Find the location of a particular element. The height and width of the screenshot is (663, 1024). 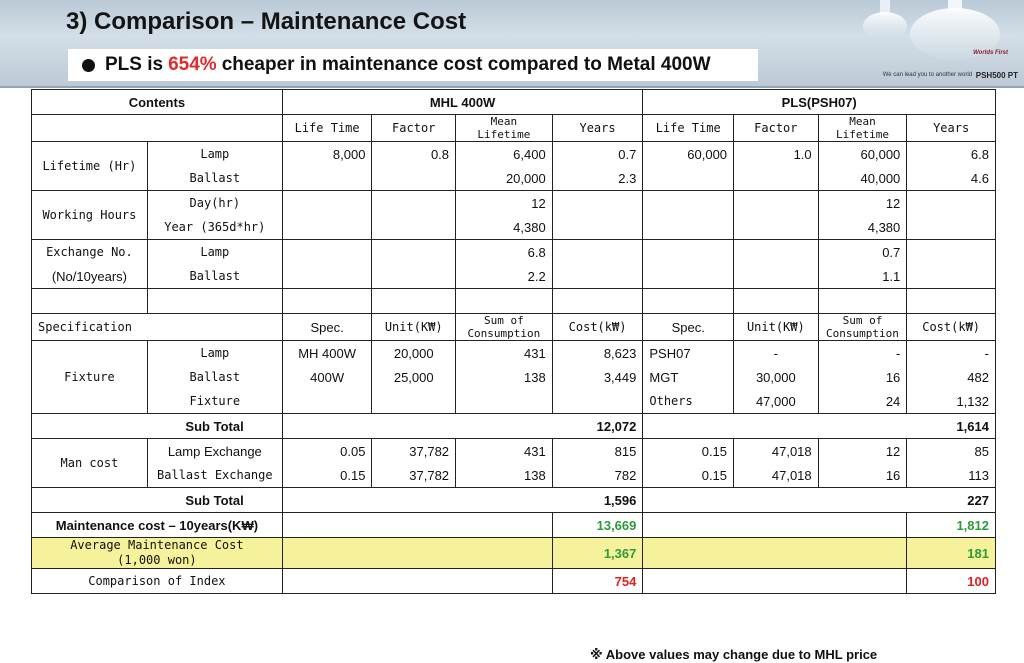

row-label-fixture: Fixture is located at coordinates (89, 377).